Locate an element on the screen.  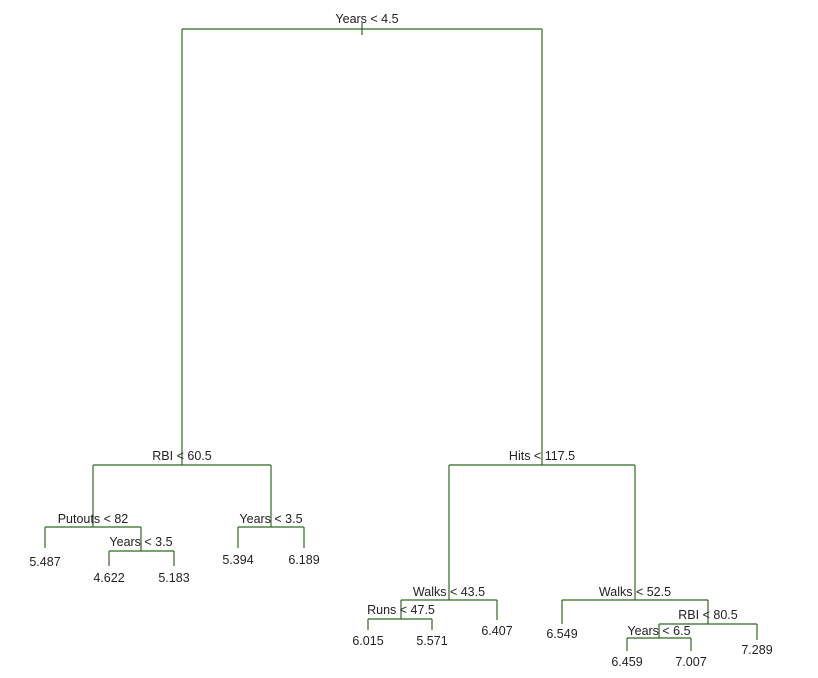
leaf-value: 4.622 is located at coordinates (108, 578).